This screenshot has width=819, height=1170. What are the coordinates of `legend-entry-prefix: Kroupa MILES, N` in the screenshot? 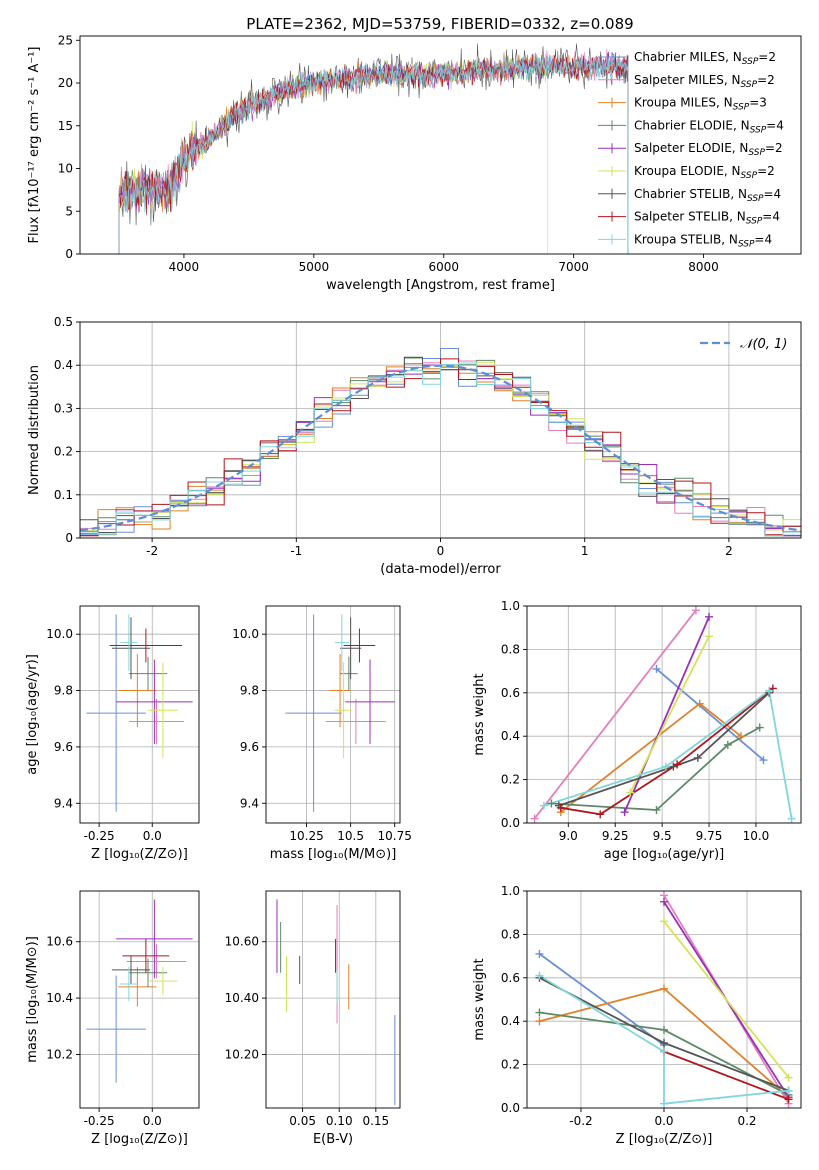 It's located at (683, 103).